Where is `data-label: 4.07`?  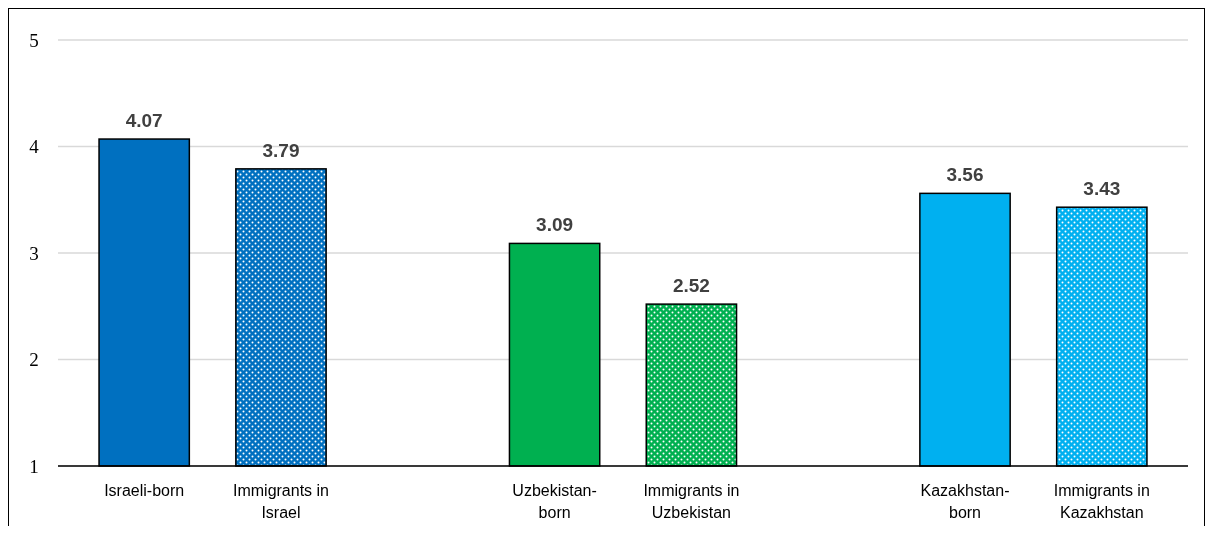 data-label: 4.07 is located at coordinates (144, 121).